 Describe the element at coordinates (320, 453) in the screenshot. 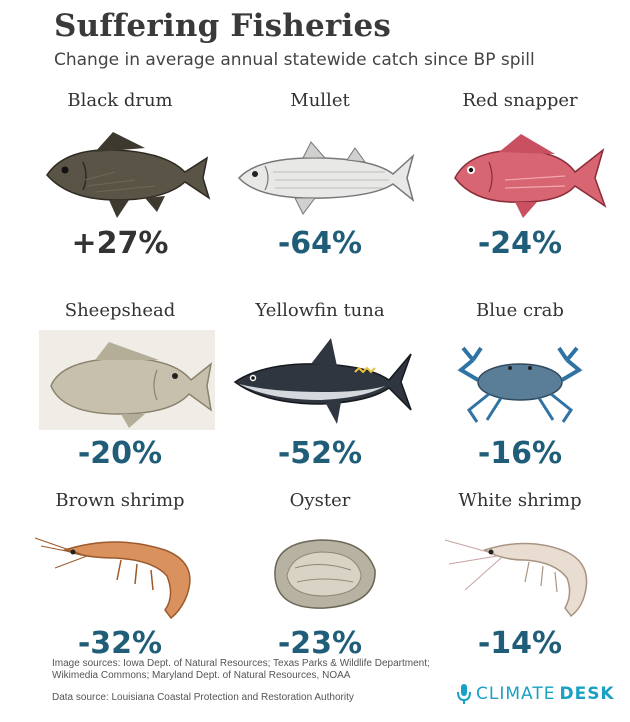

I see `change-value: -52%` at that location.